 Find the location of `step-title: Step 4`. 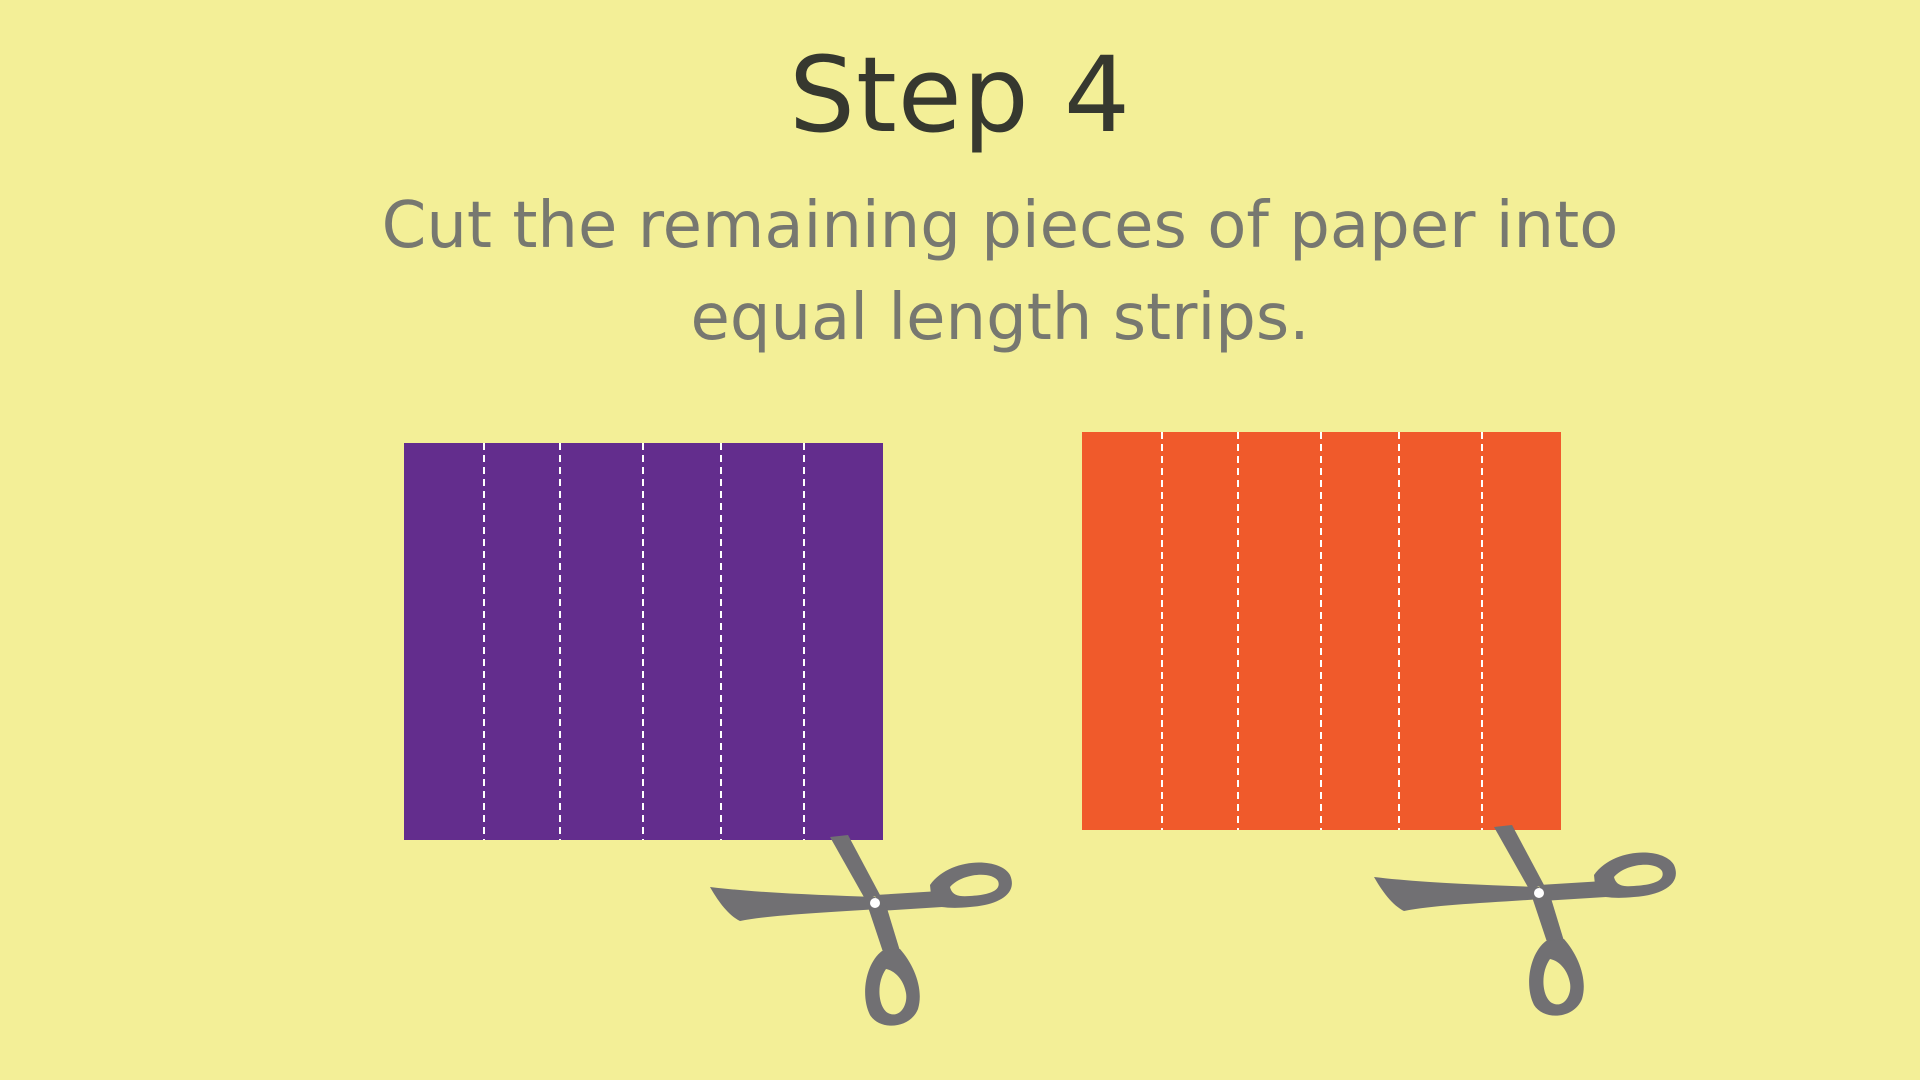

step-title: Step 4 is located at coordinates (960, 95).